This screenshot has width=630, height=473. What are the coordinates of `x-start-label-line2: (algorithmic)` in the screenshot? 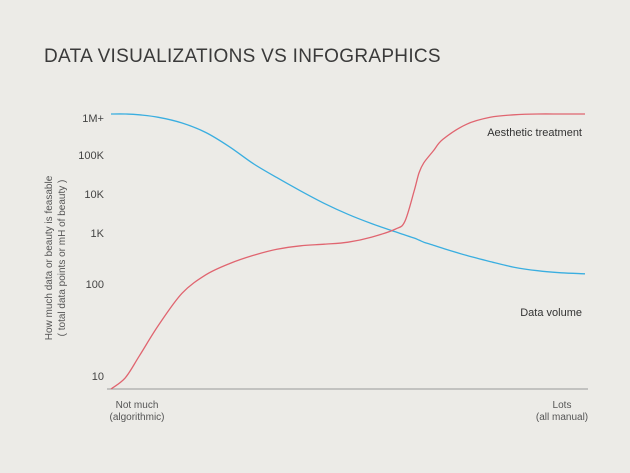 It's located at (136, 417).